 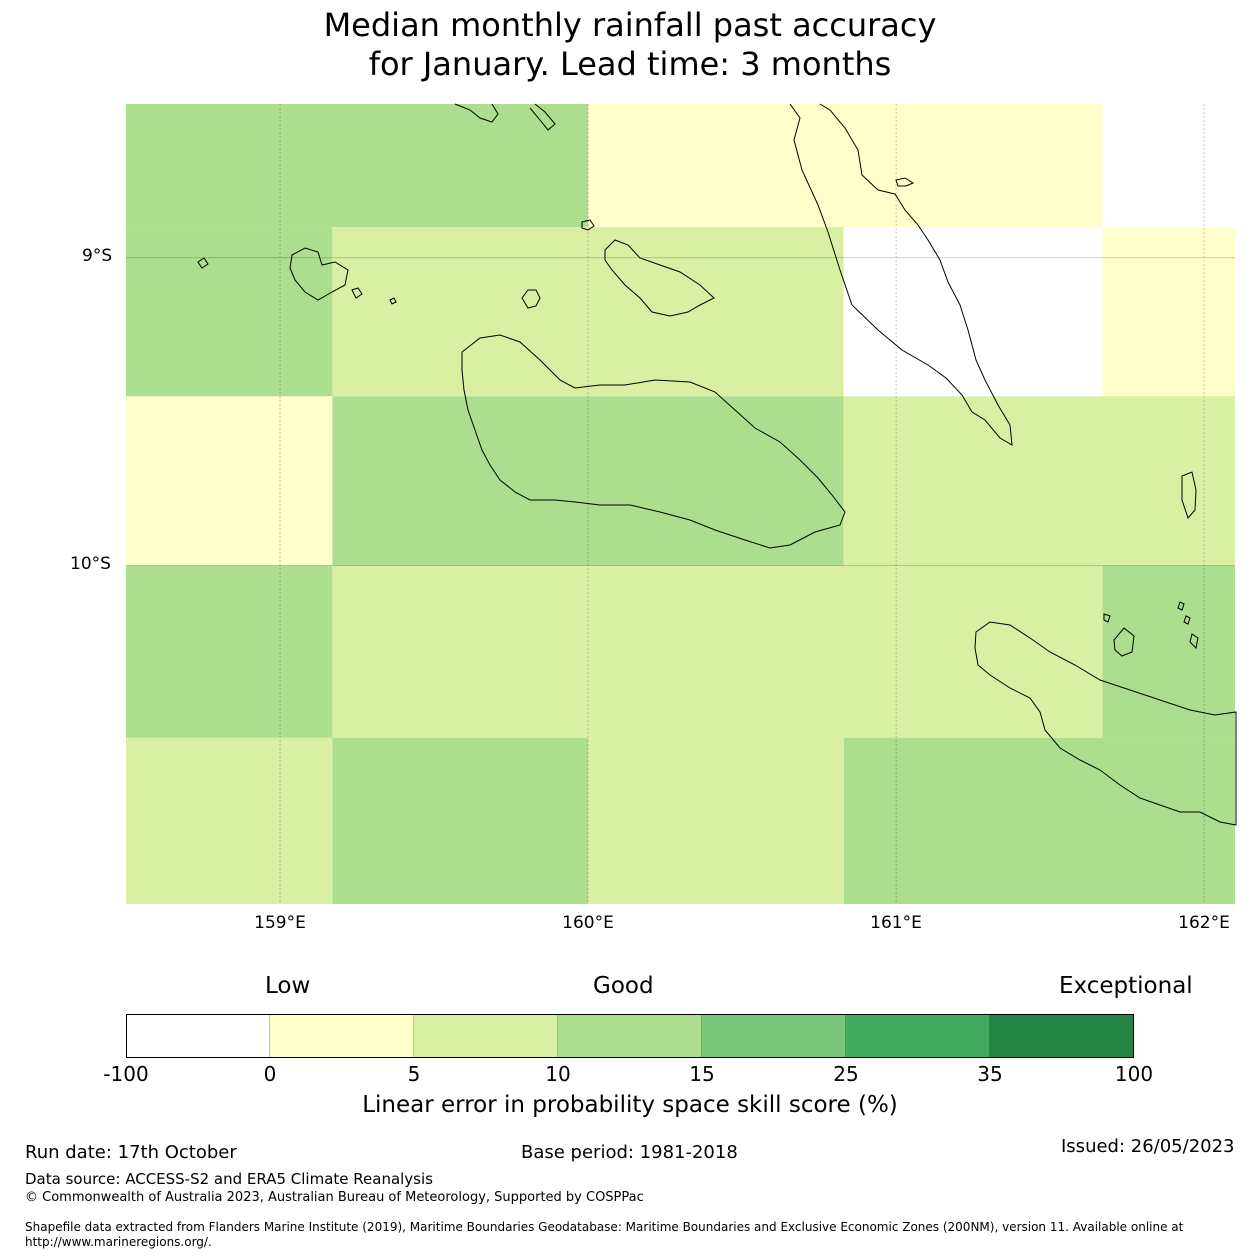 What do you see at coordinates (319, 274) in the screenshot?
I see `coastline-russell-islands` at bounding box center [319, 274].